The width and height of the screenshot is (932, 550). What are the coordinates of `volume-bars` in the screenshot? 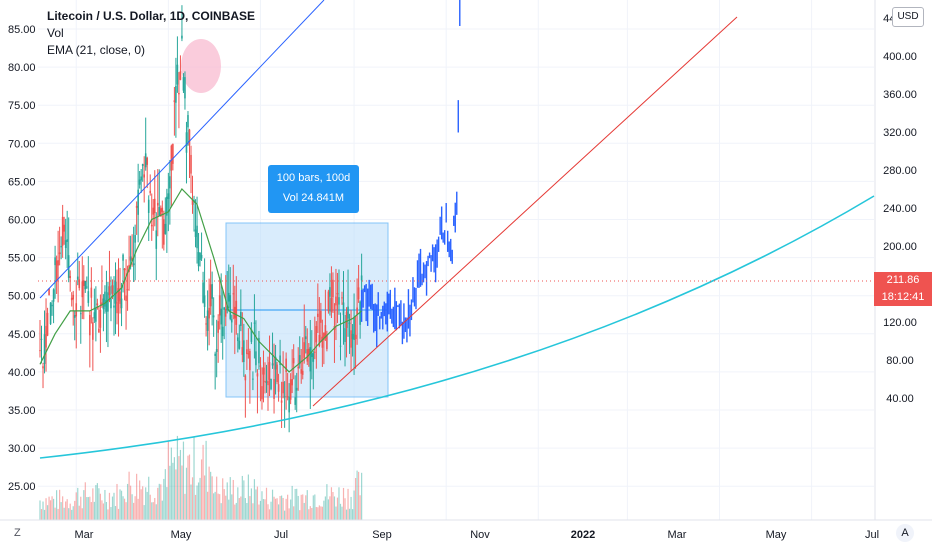 It's located at (201, 477).